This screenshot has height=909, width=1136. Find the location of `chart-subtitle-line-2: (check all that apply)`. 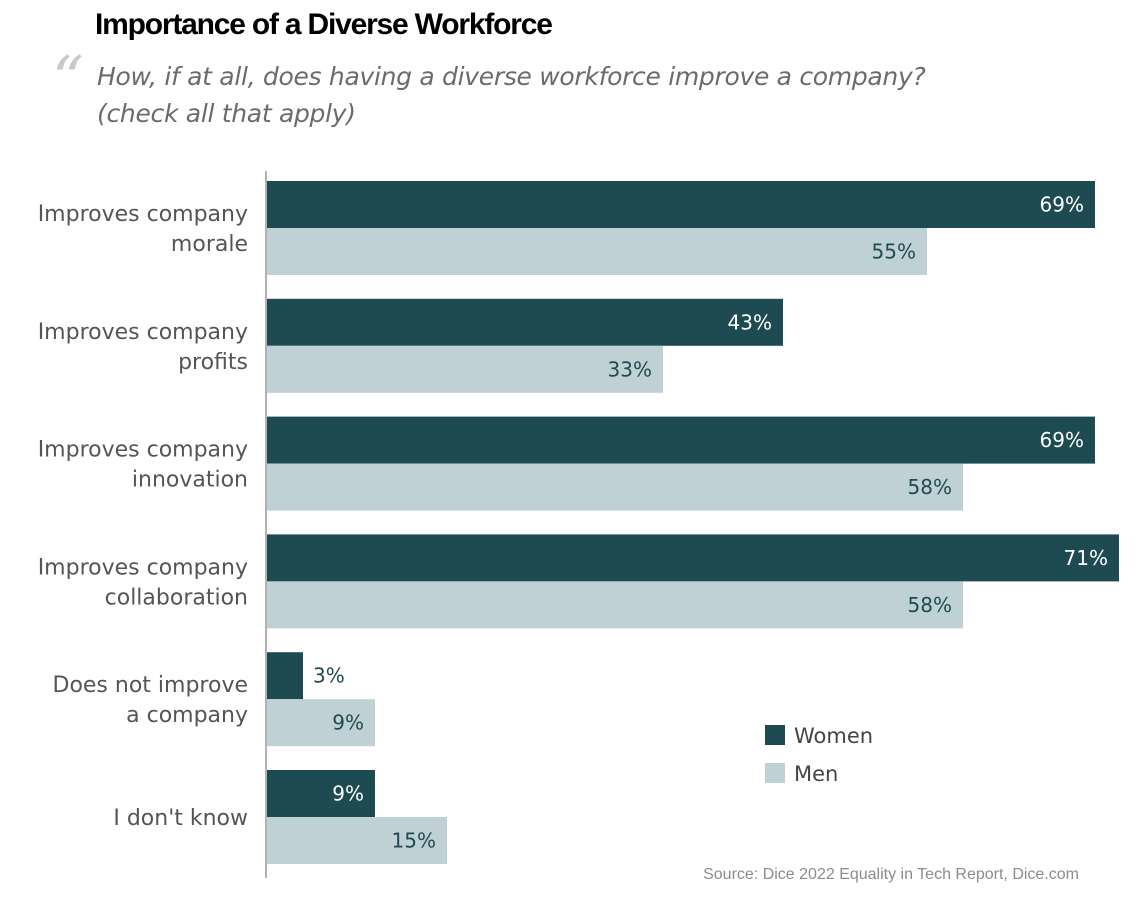

chart-subtitle-line-2: (check all that apply) is located at coordinates (226, 113).